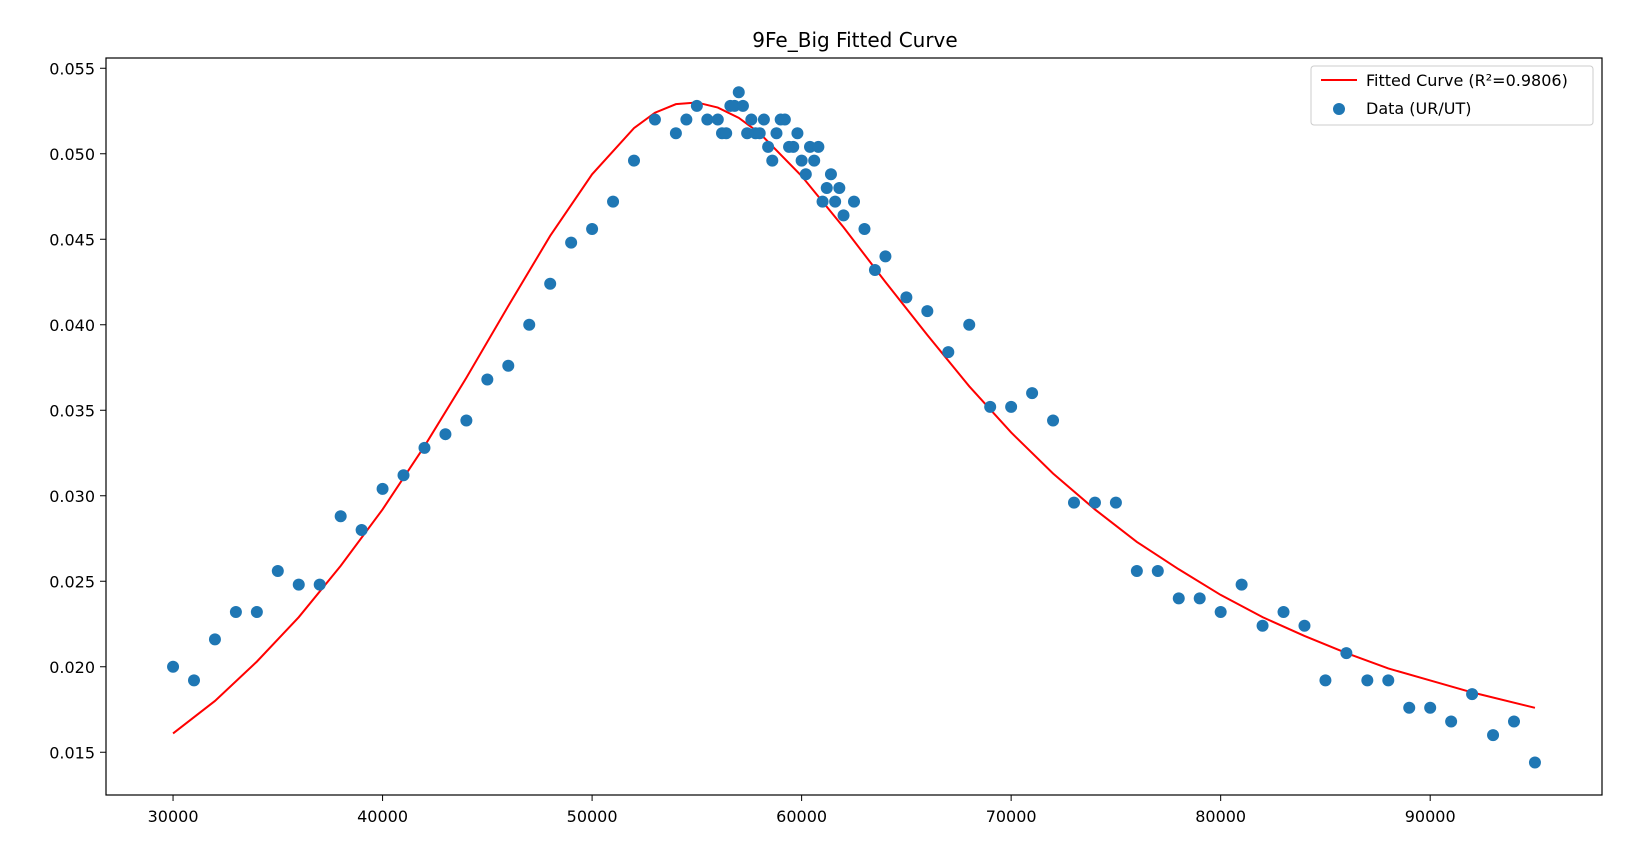 This screenshot has width=1639, height=857. Describe the element at coordinates (801, 816) in the screenshot. I see `x-tick-label: 60000` at that location.